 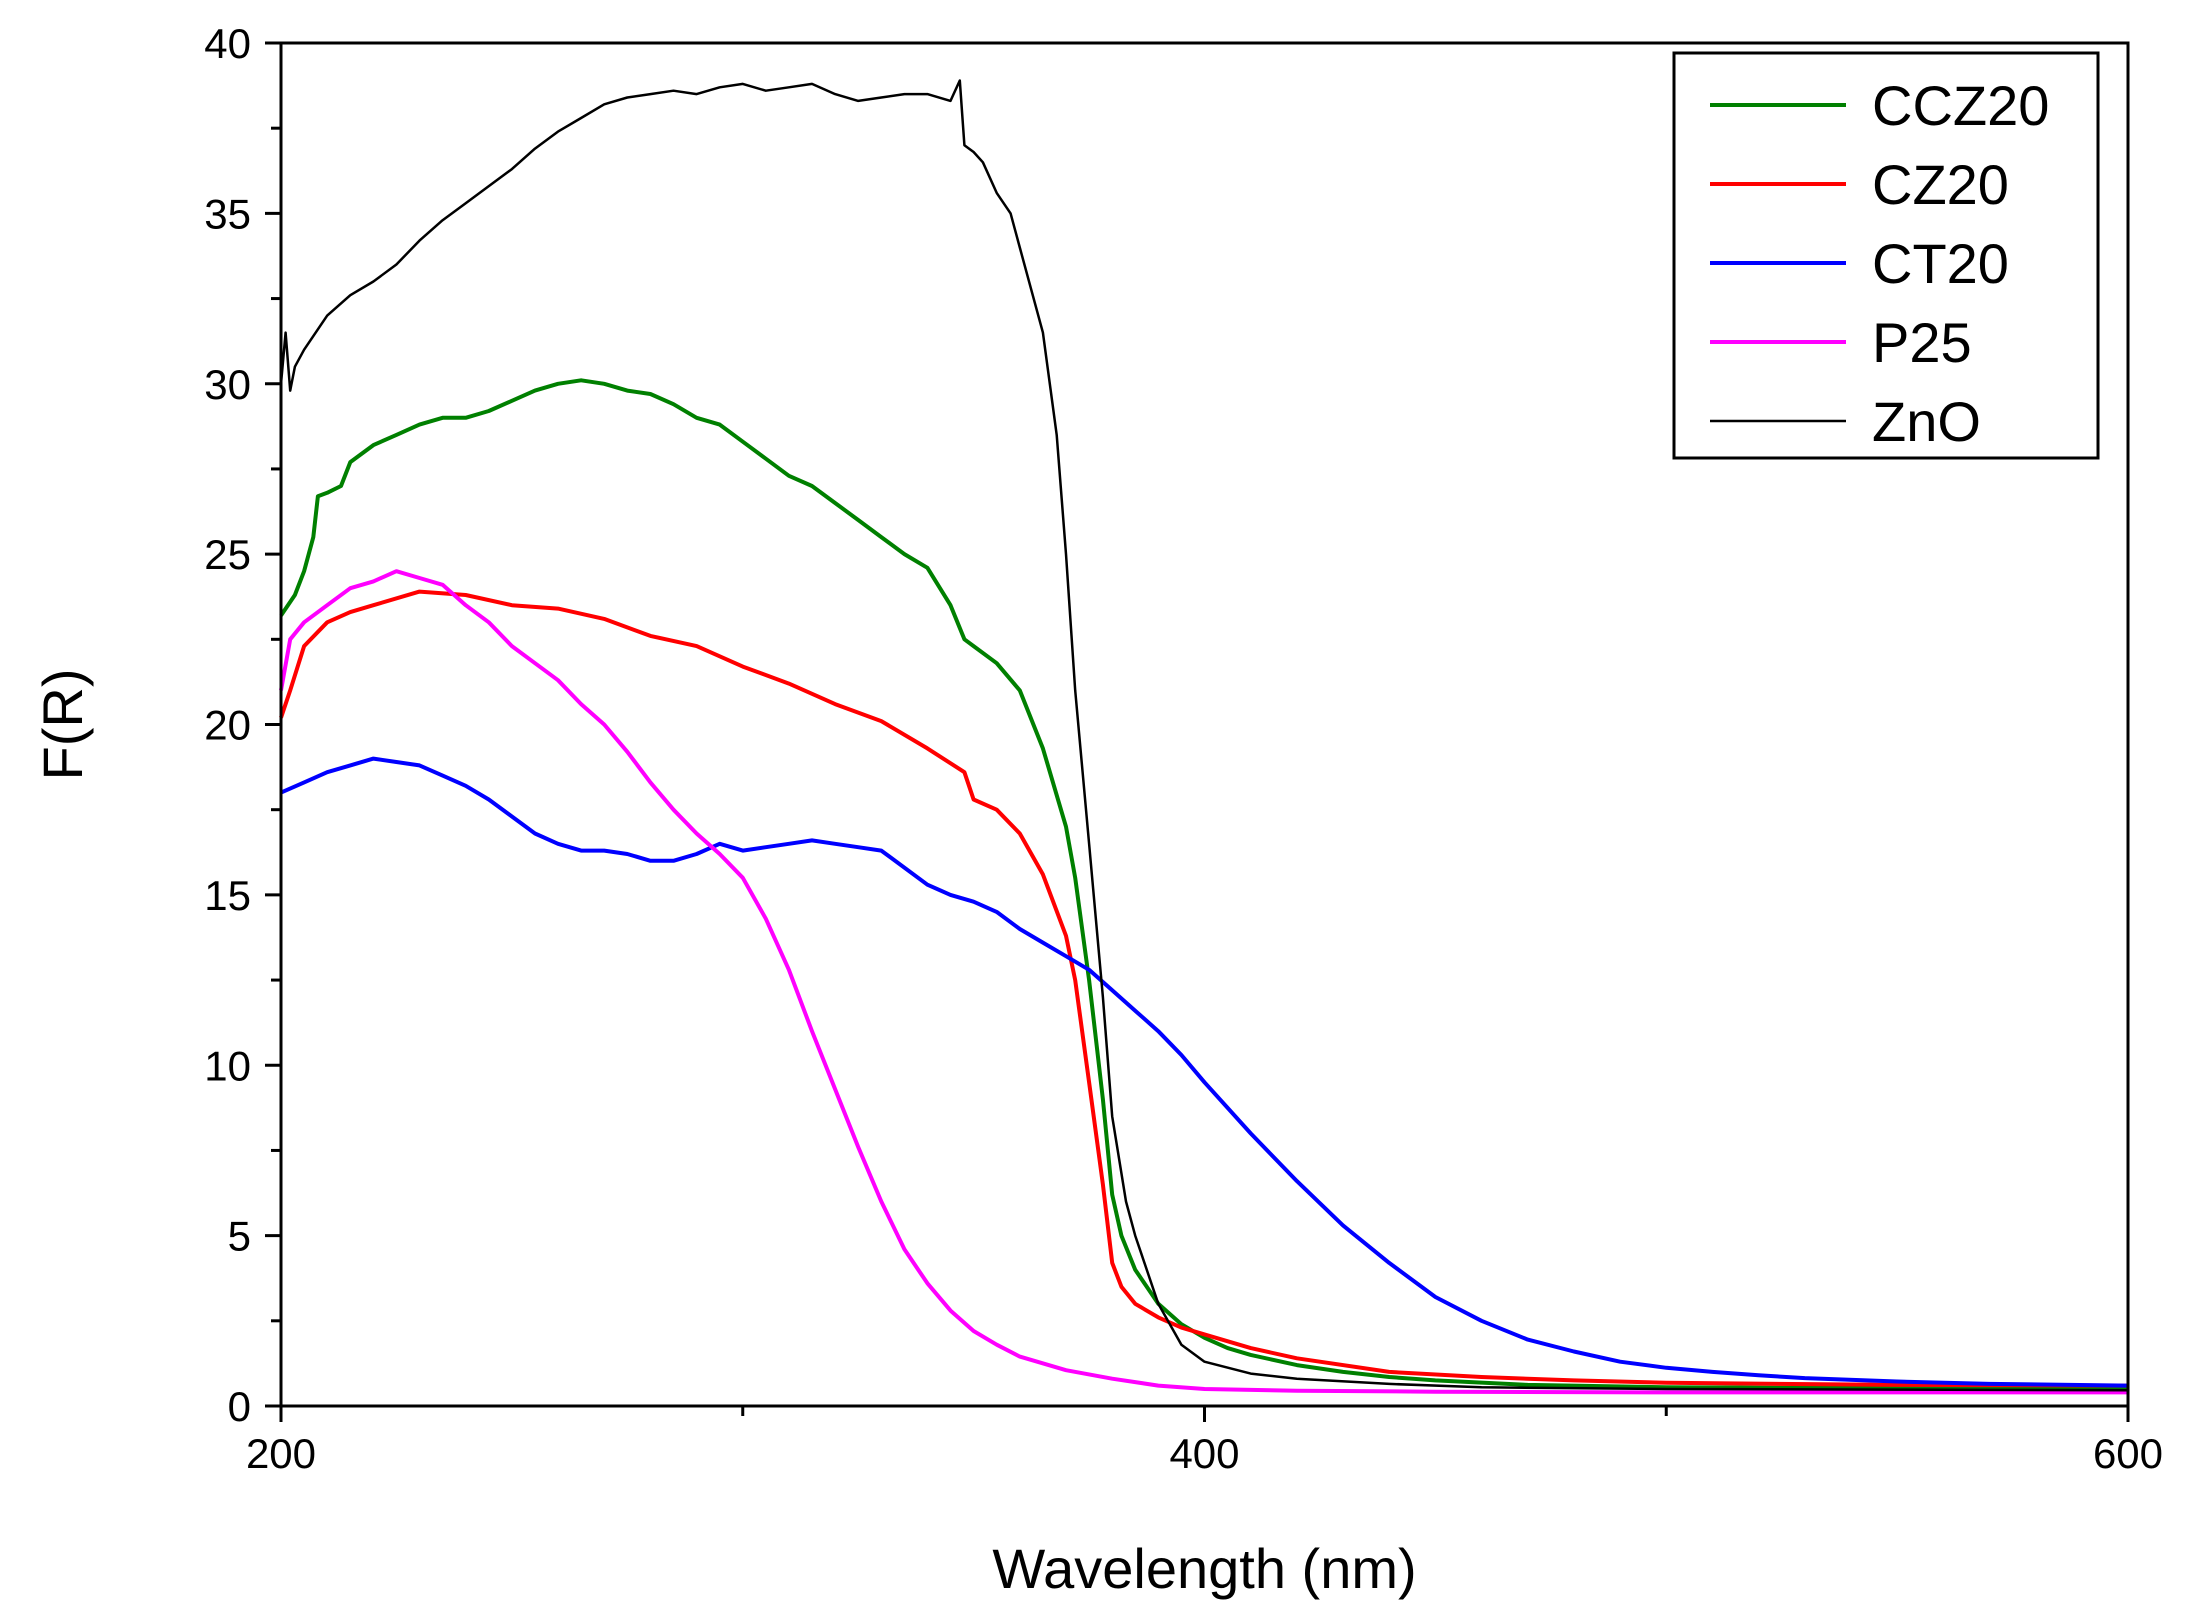 What do you see at coordinates (227, 554) in the screenshot?
I see `y-tick-label: 25` at bounding box center [227, 554].